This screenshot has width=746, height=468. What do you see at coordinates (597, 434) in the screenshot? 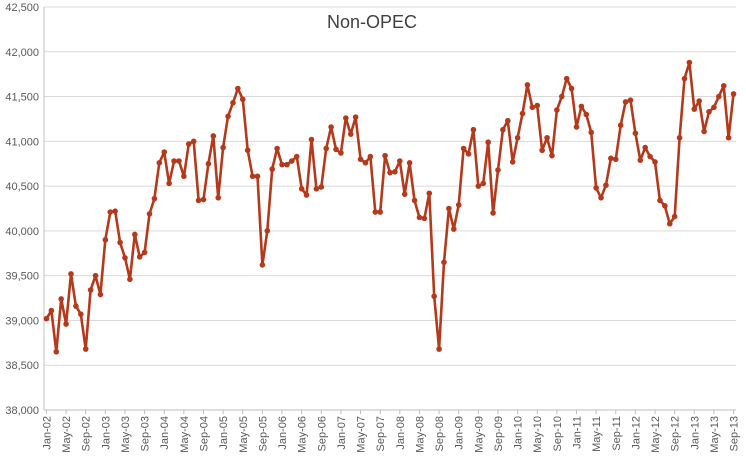
I see `x-tick-label: May-11` at bounding box center [597, 434].